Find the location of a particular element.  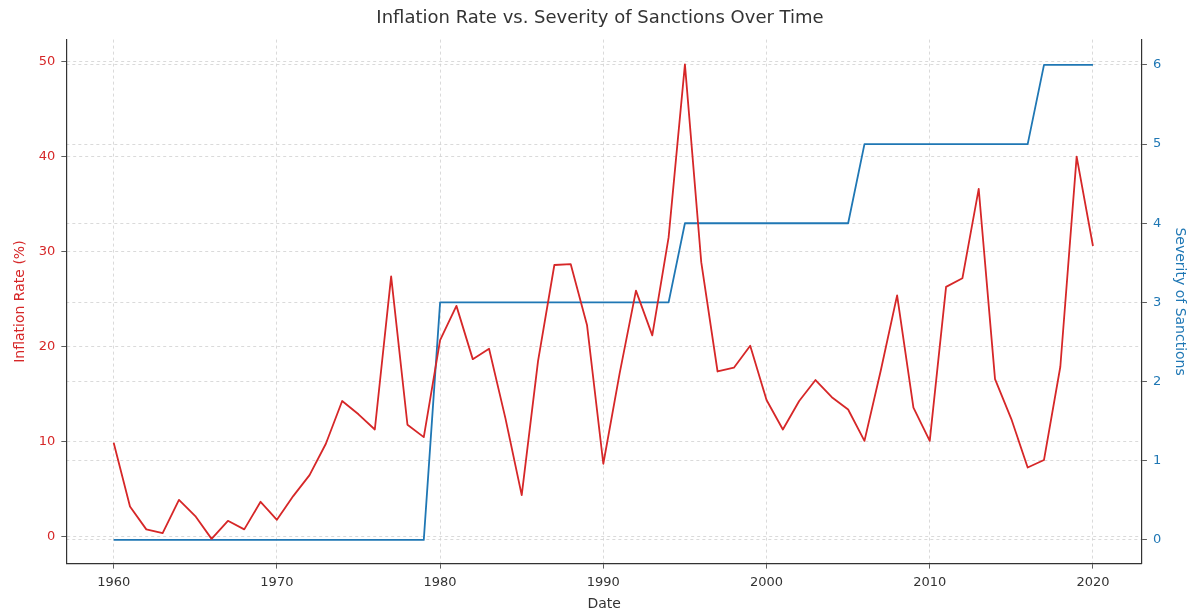

x-tick-label: 1980 is located at coordinates (440, 581).